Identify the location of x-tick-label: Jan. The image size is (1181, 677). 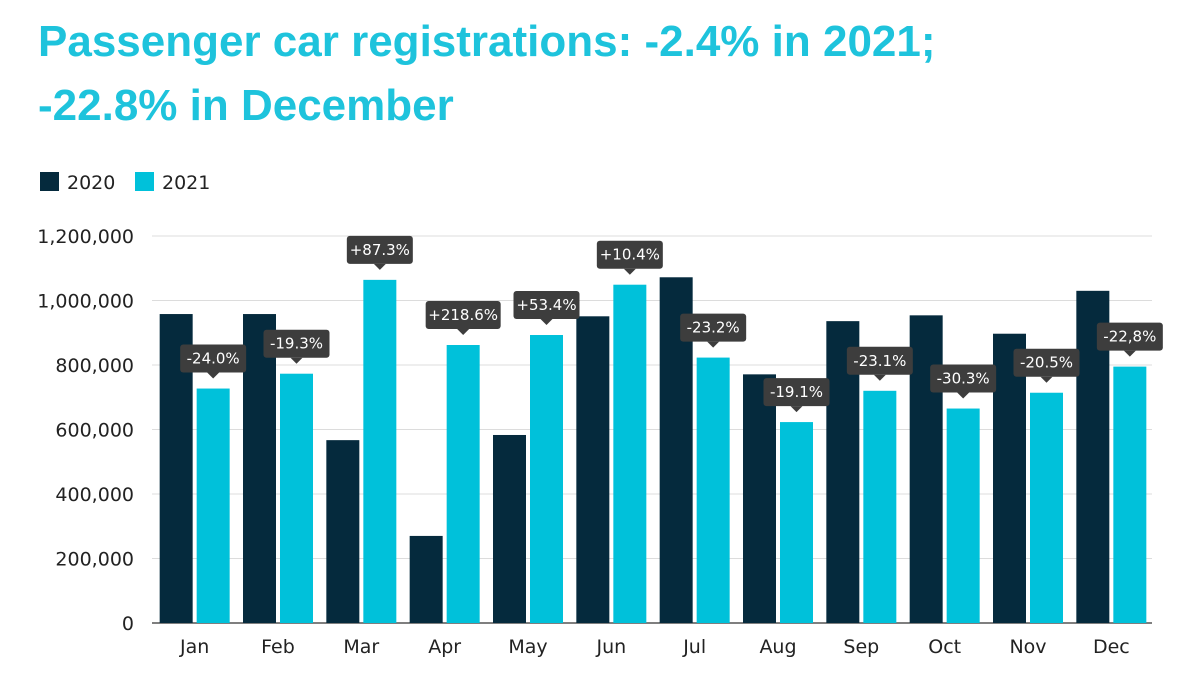
(194, 647).